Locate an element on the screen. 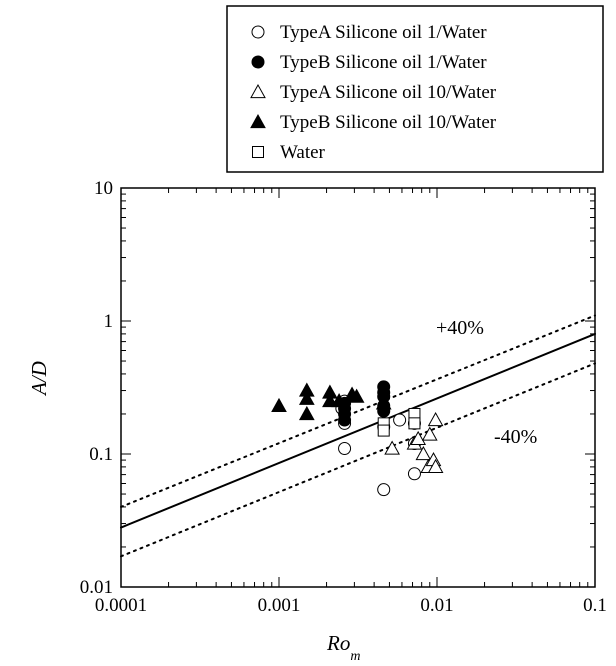 The height and width of the screenshot is (666, 616). y-tick-label: 10 is located at coordinates (103, 188).